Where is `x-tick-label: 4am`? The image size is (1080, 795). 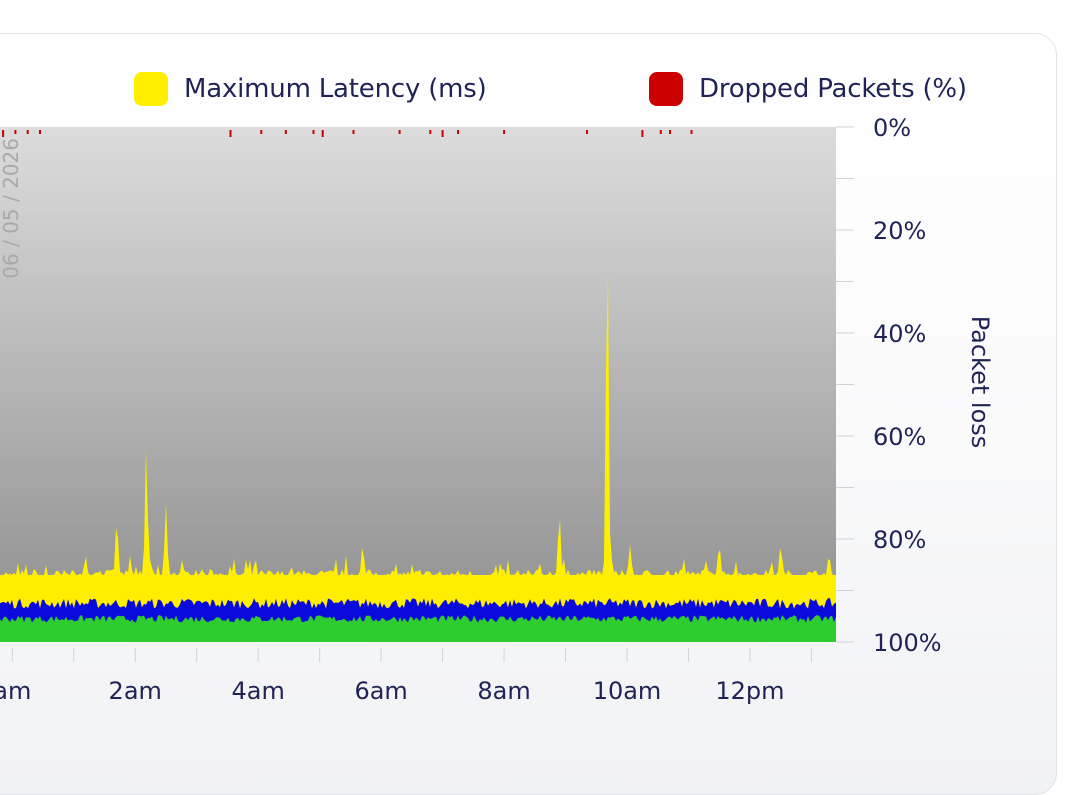
x-tick-label: 4am is located at coordinates (257, 691).